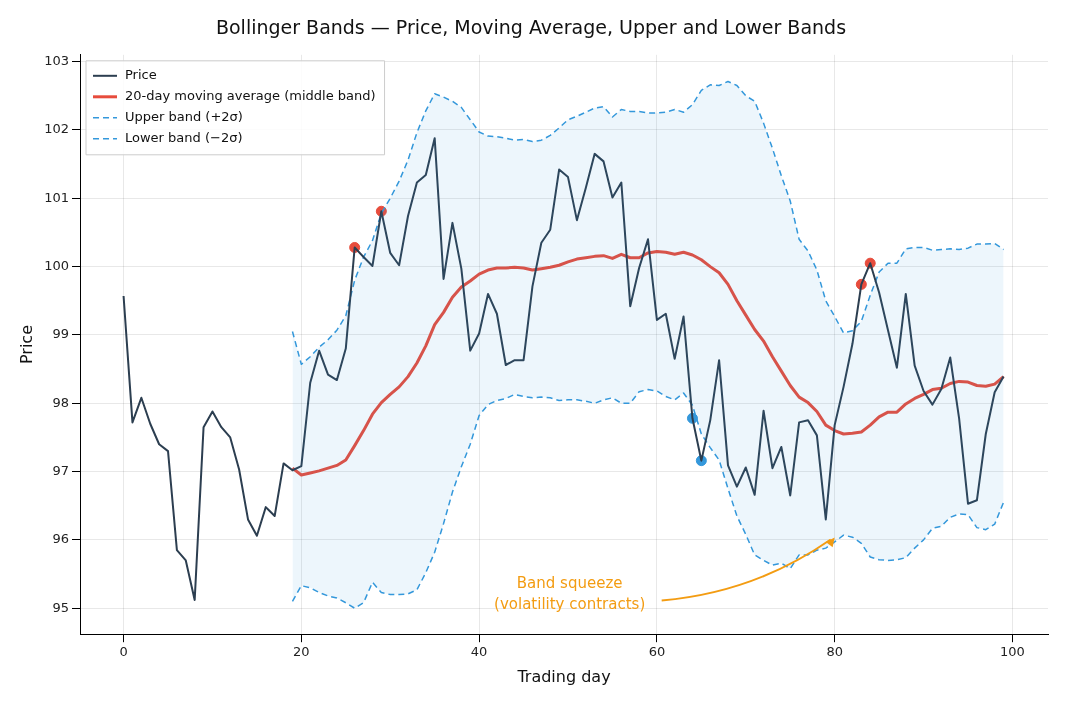 The image size is (1066, 703). Describe the element at coordinates (531, 27) in the screenshot. I see `chart-title: Bollinger Bands — Price, Moving Average, Upper and Lower Bands` at that location.